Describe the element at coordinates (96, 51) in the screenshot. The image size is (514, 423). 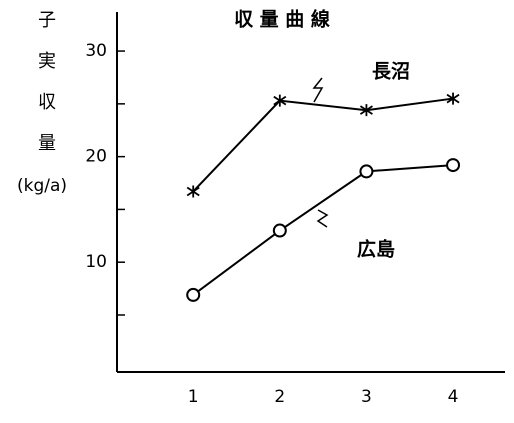
I see `y-tick-label: 30` at that location.